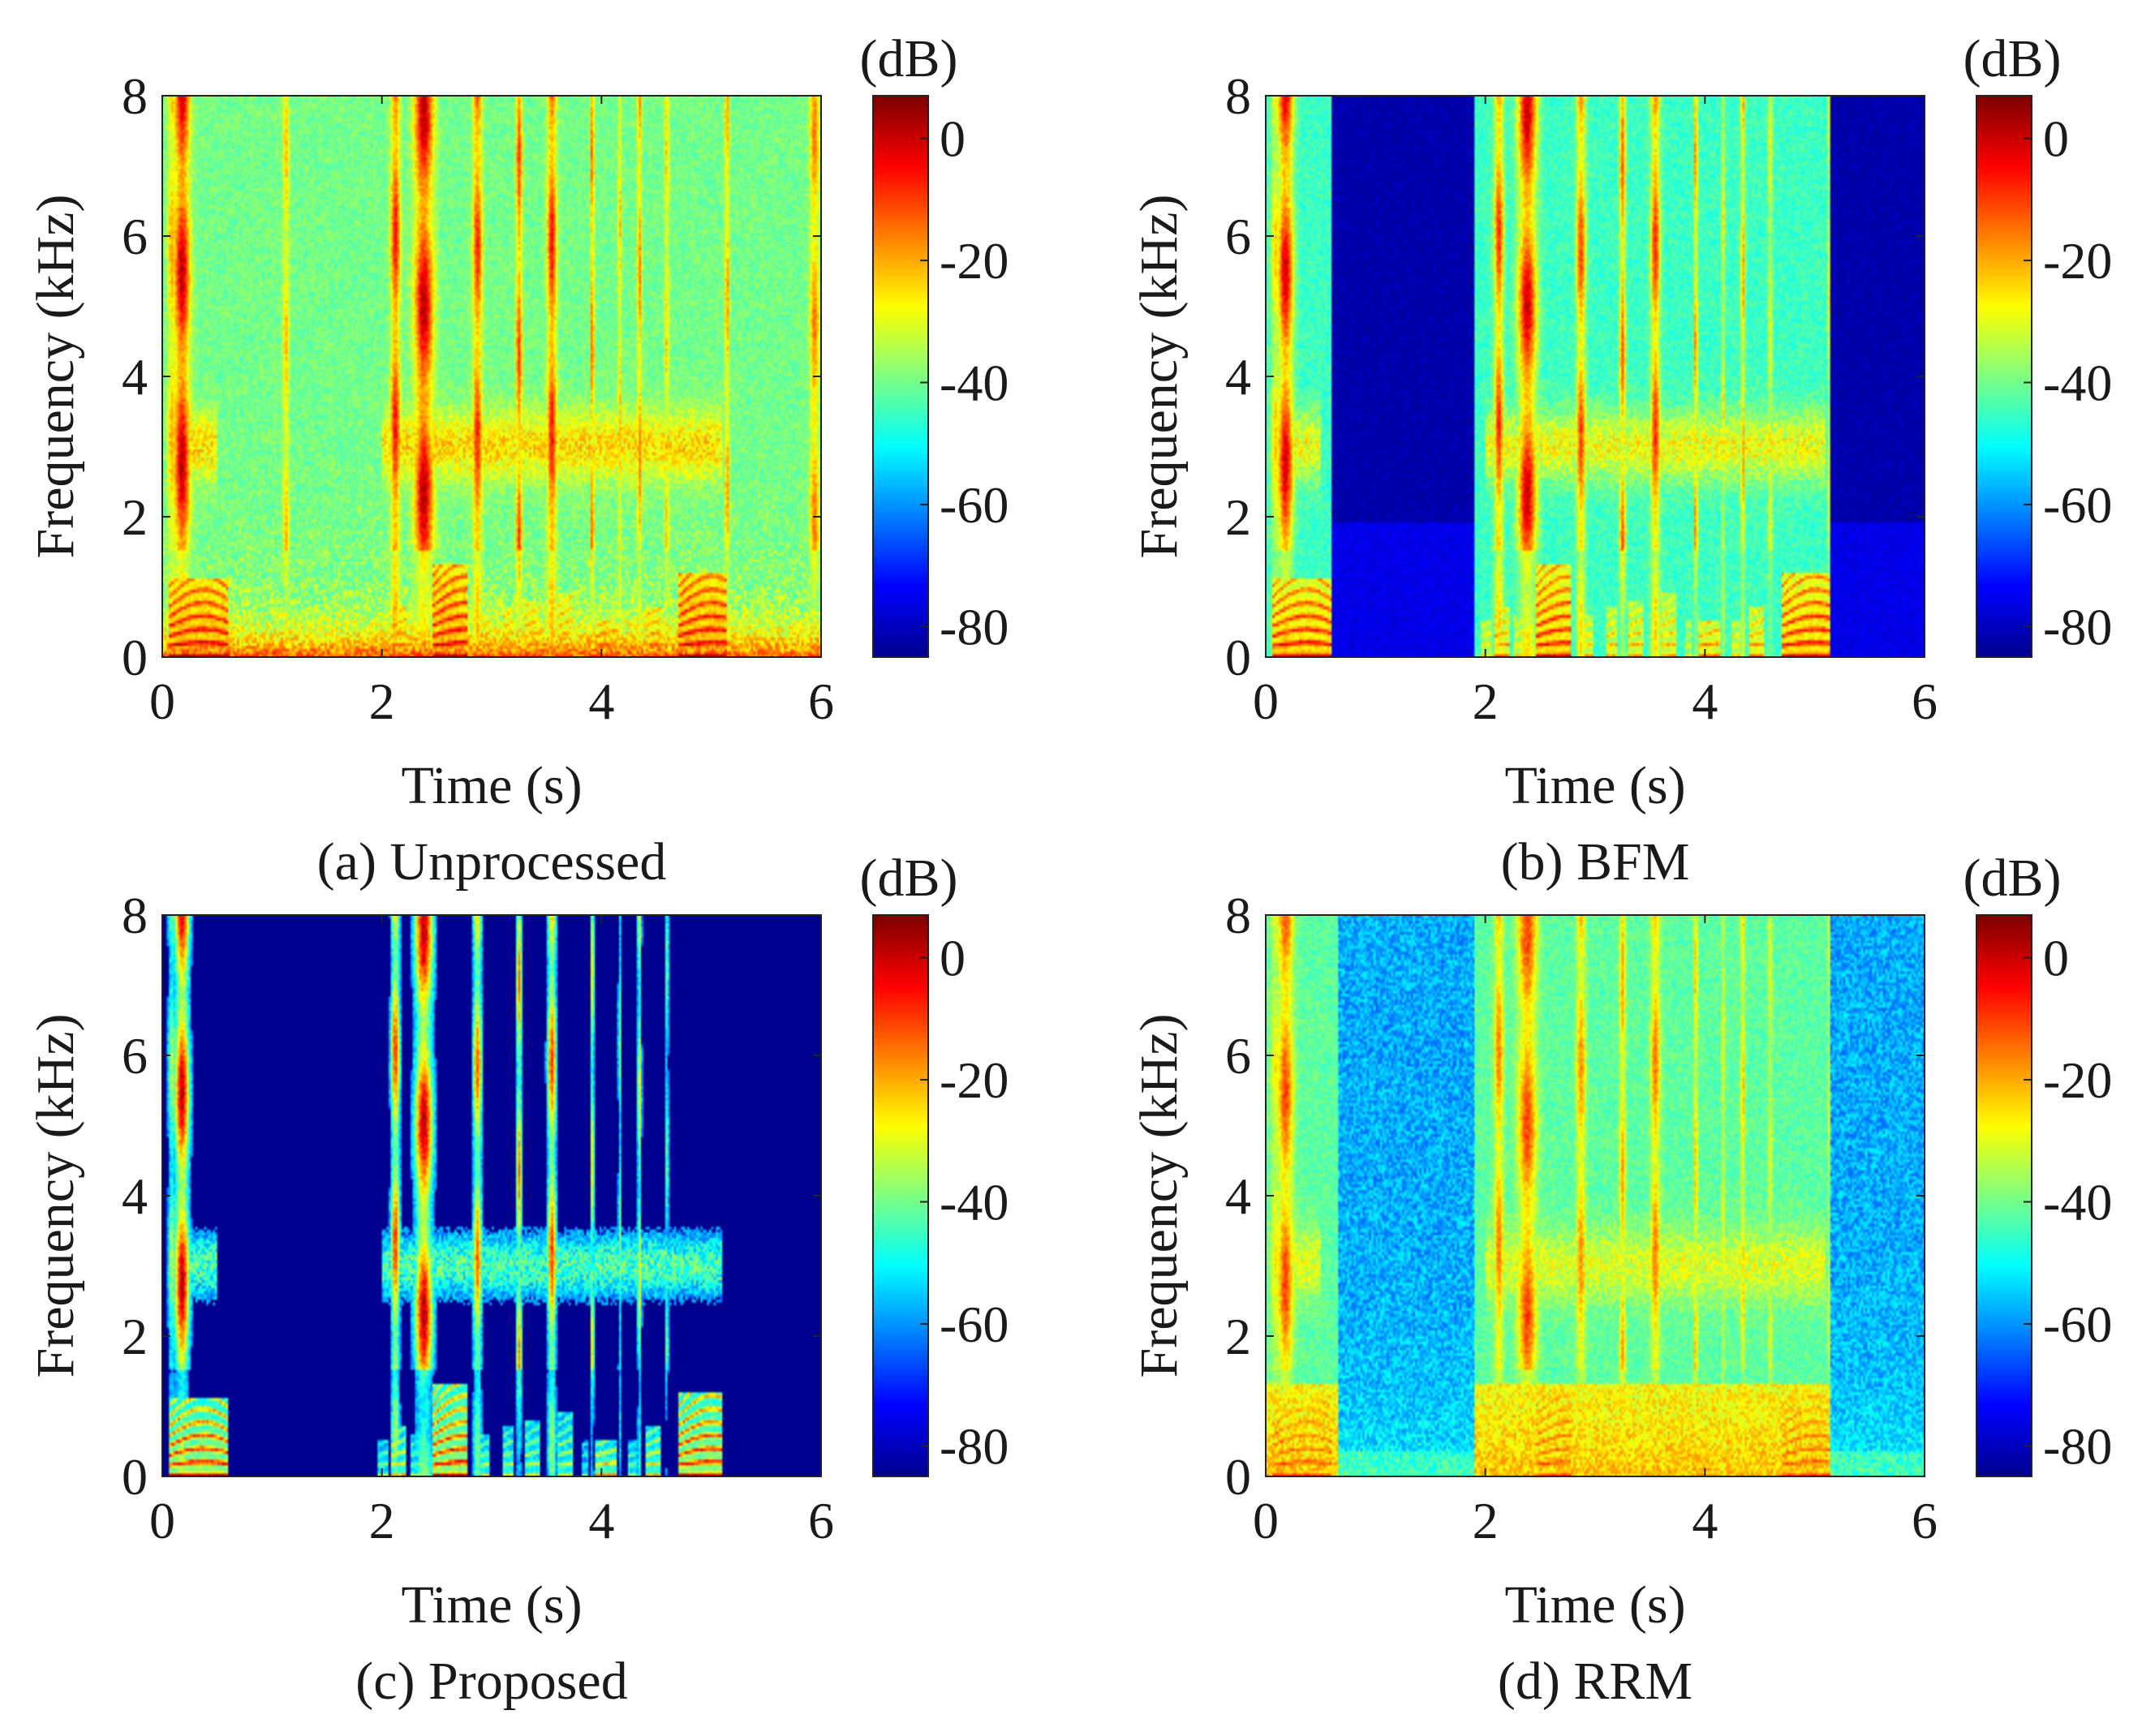 This screenshot has height=1736, width=2142. I want to click on panel-caption: (d) RRM, so click(1595, 1681).